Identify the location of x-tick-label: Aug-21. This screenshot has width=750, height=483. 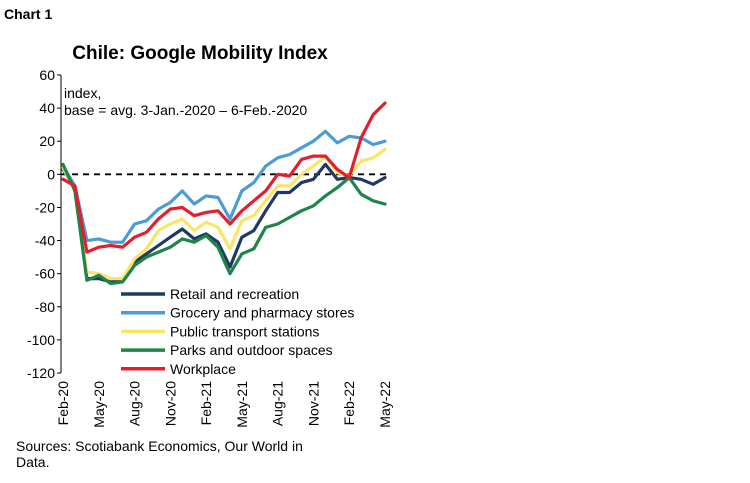
(278, 403).